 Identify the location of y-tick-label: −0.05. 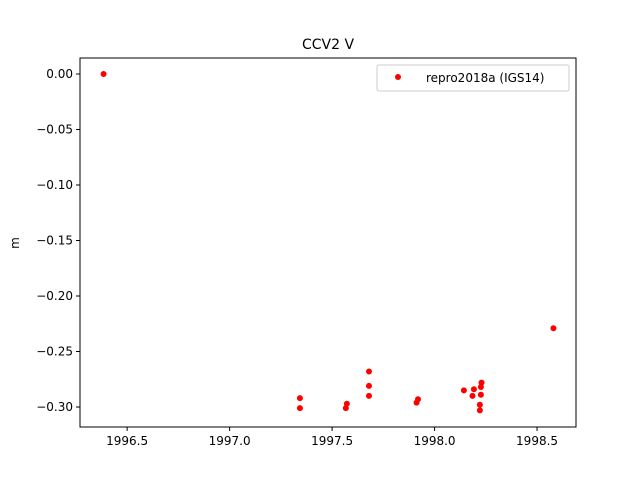
(54, 129).